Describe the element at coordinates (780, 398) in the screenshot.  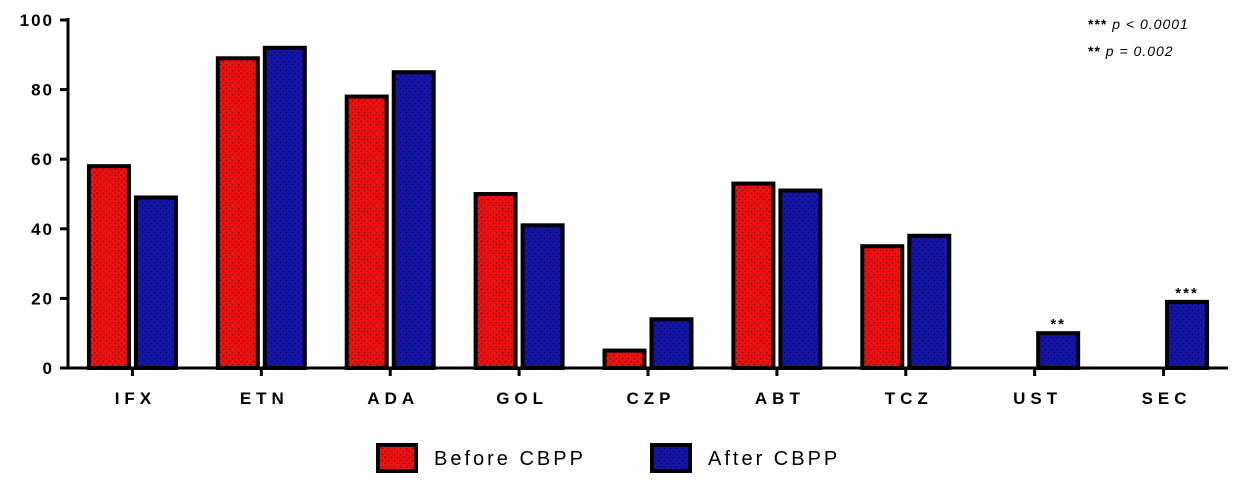
I see `x-tick-label-abt: ABT` at that location.